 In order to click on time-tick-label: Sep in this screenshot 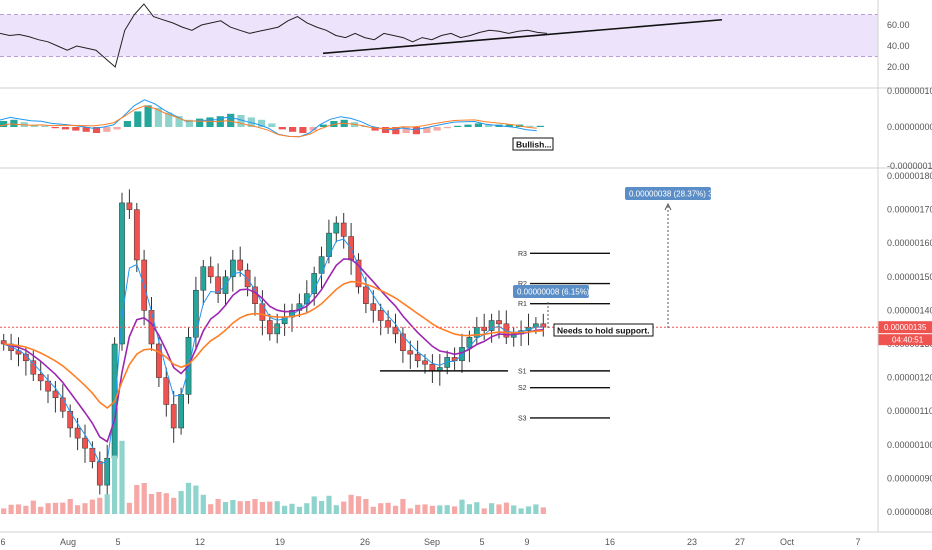, I will do `click(432, 542)`.